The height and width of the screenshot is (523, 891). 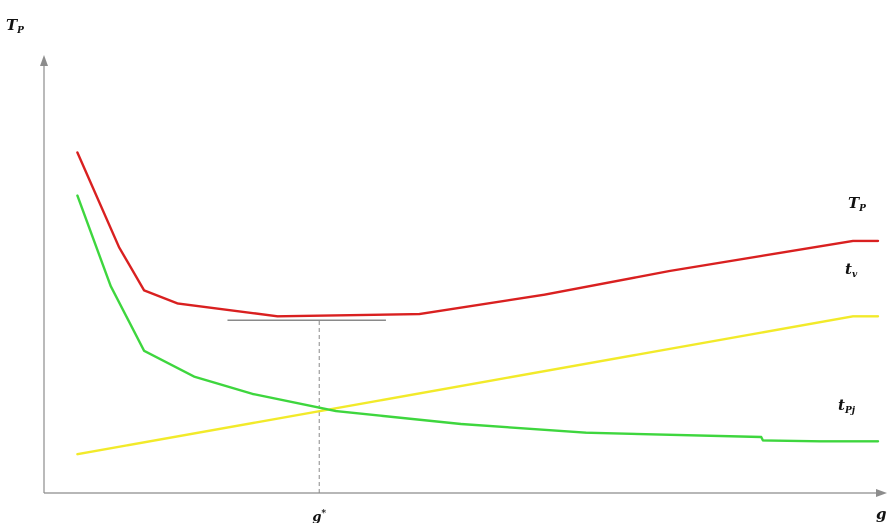 What do you see at coordinates (847, 406) in the screenshot?
I see `series-label-tpj: tPj` at bounding box center [847, 406].